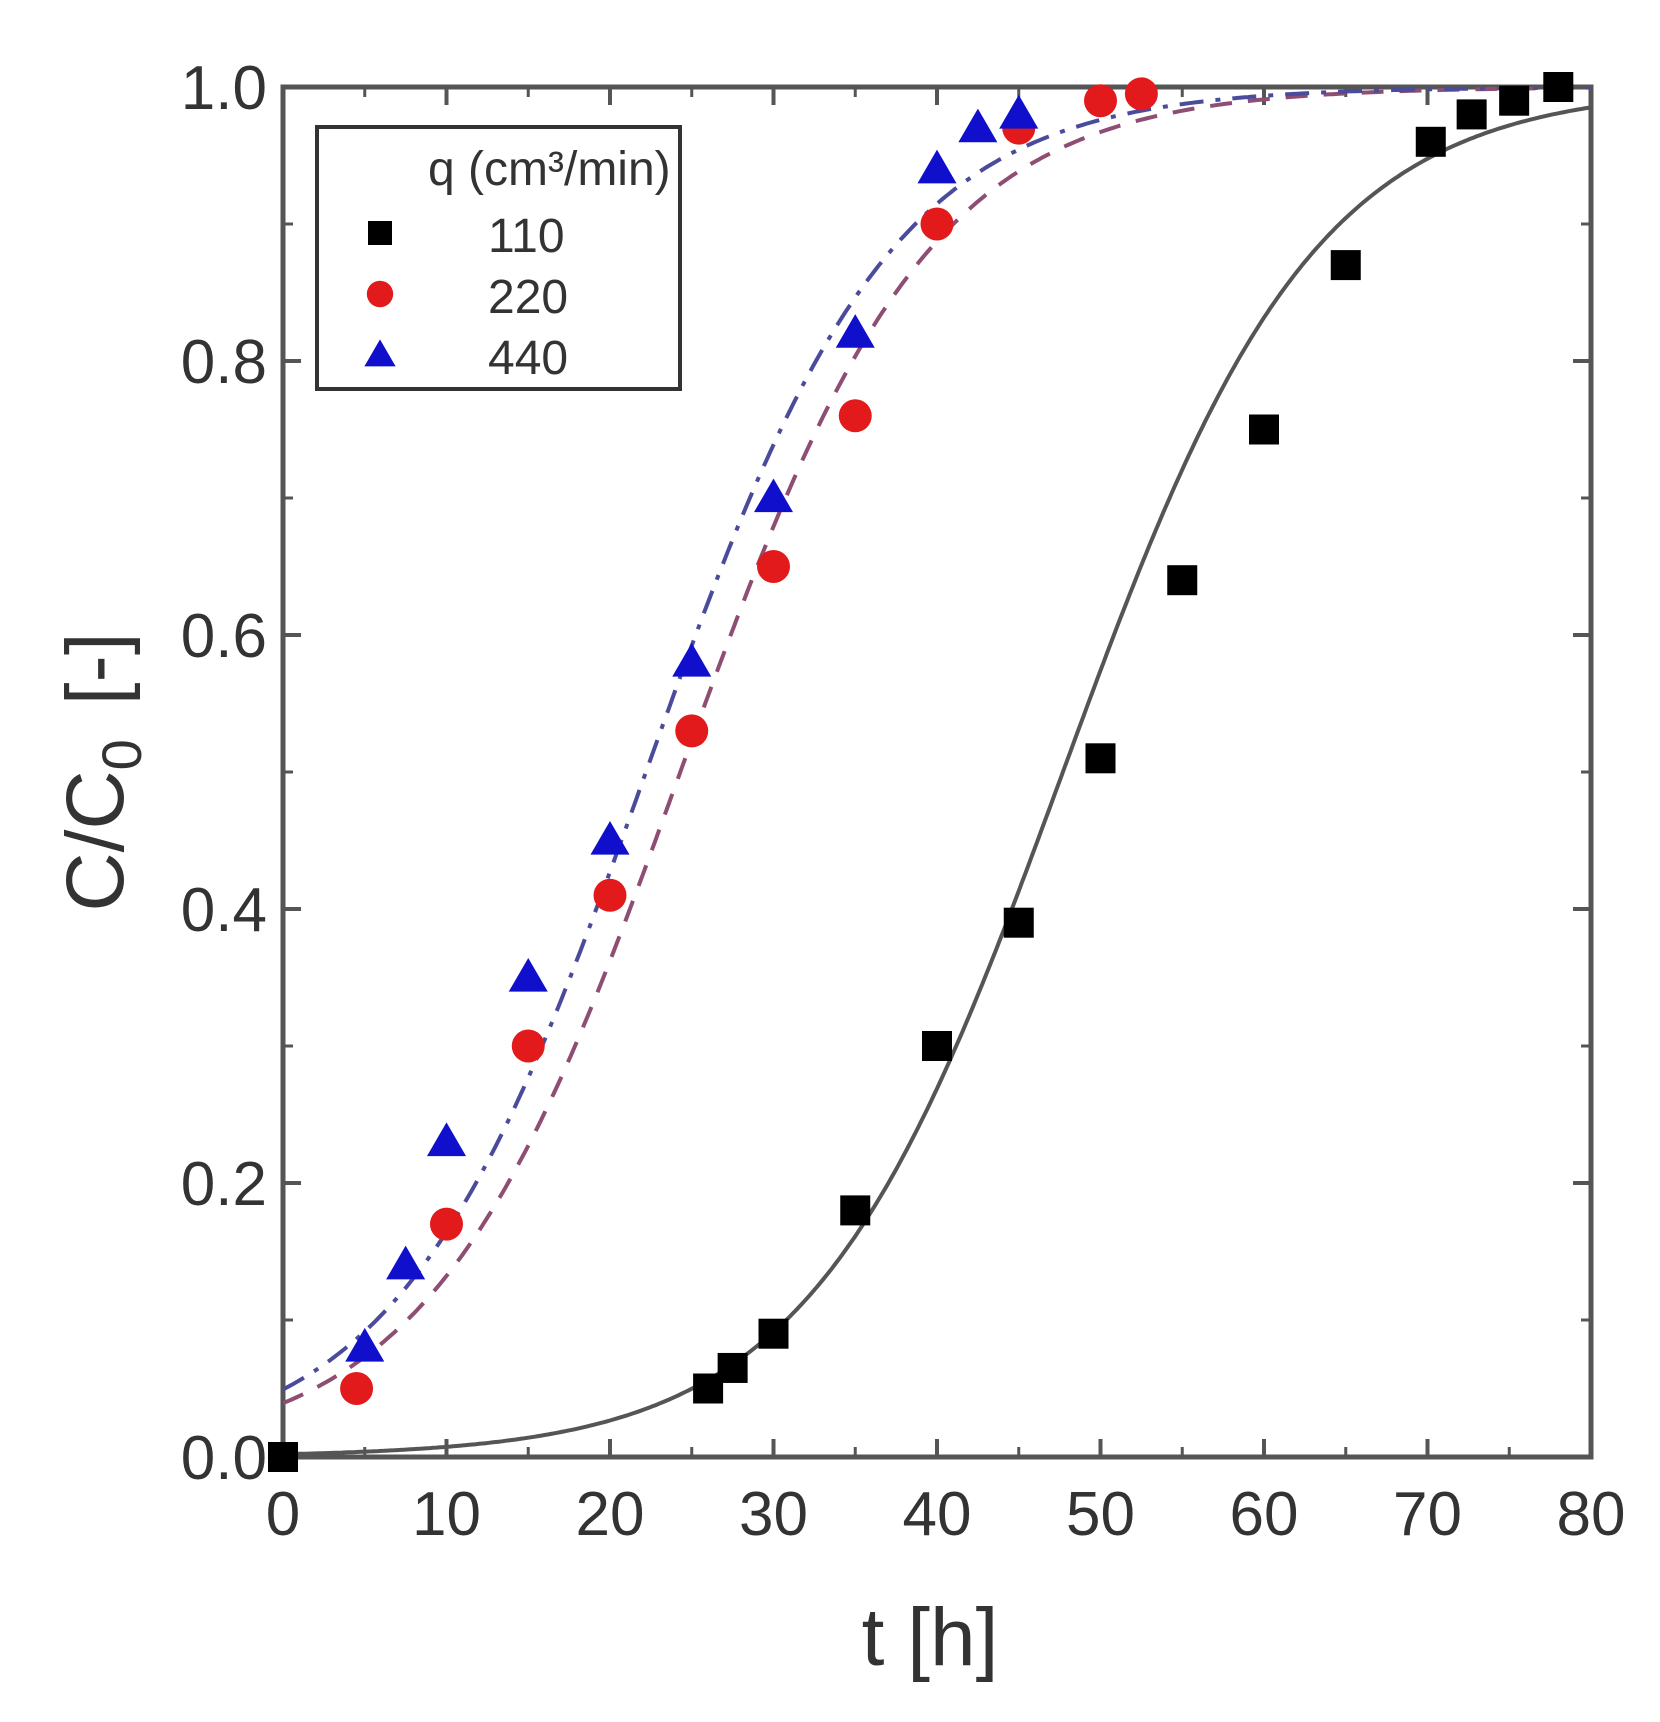  What do you see at coordinates (1100, 1514) in the screenshot?
I see `x-tick-label-50: 50` at bounding box center [1100, 1514].